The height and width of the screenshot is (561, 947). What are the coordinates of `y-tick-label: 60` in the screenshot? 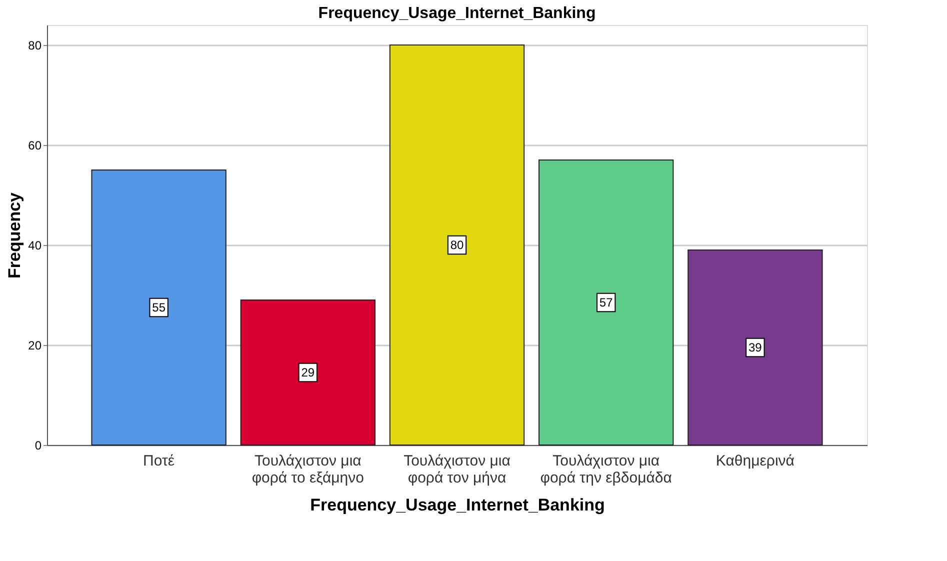 It's located at (35, 145).